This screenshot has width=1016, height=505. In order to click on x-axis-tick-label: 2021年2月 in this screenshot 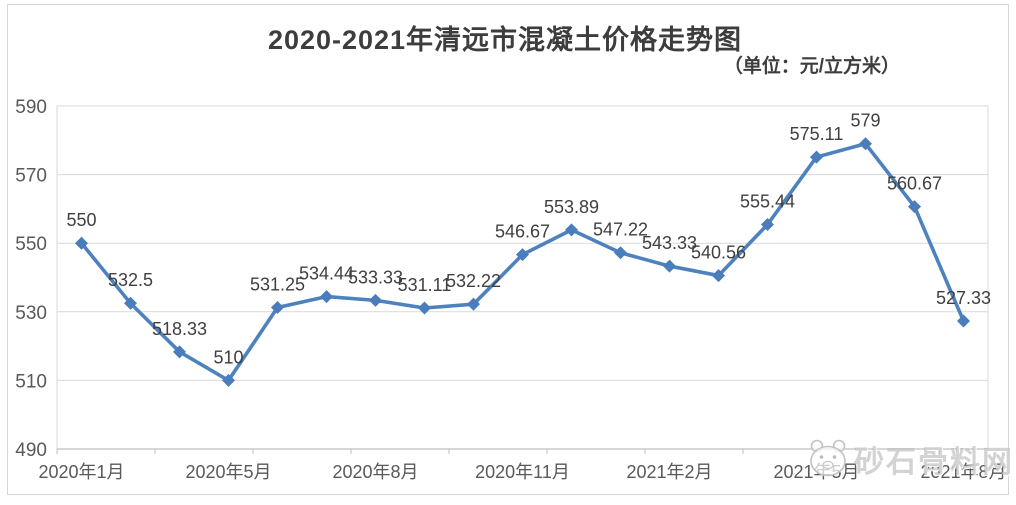, I will do `click(669, 472)`.